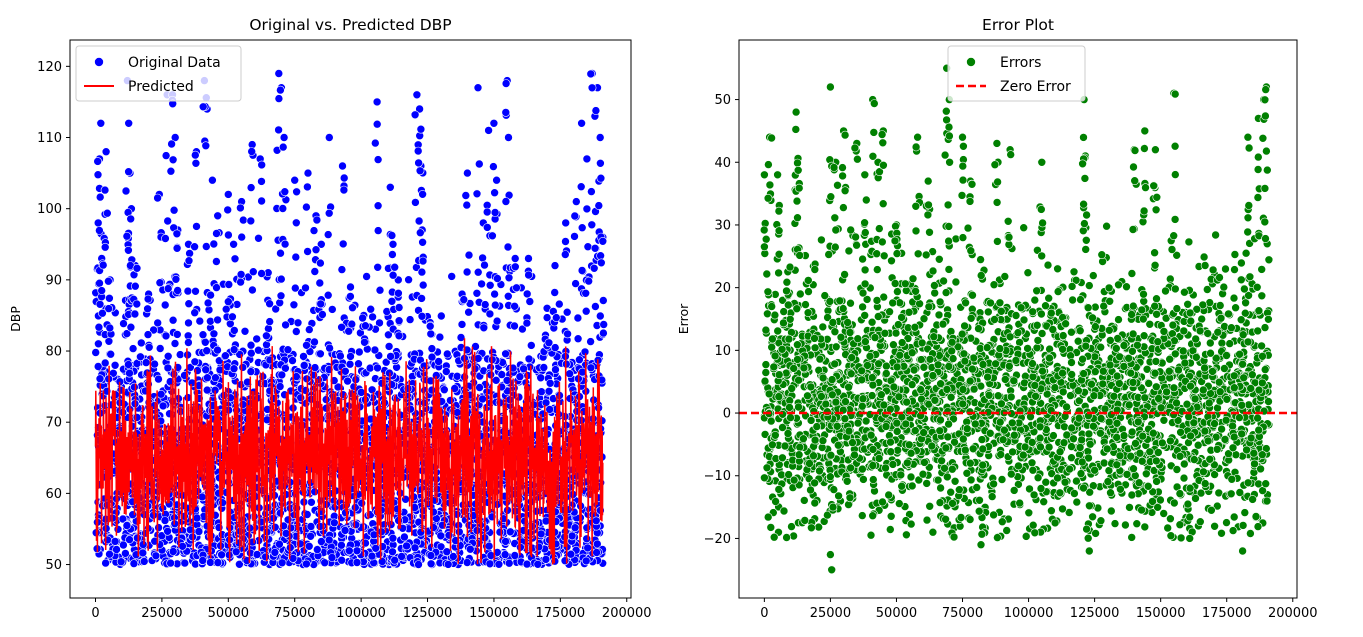  What do you see at coordinates (49, 67) in the screenshot?
I see `y-tick-label: 120` at bounding box center [49, 67].